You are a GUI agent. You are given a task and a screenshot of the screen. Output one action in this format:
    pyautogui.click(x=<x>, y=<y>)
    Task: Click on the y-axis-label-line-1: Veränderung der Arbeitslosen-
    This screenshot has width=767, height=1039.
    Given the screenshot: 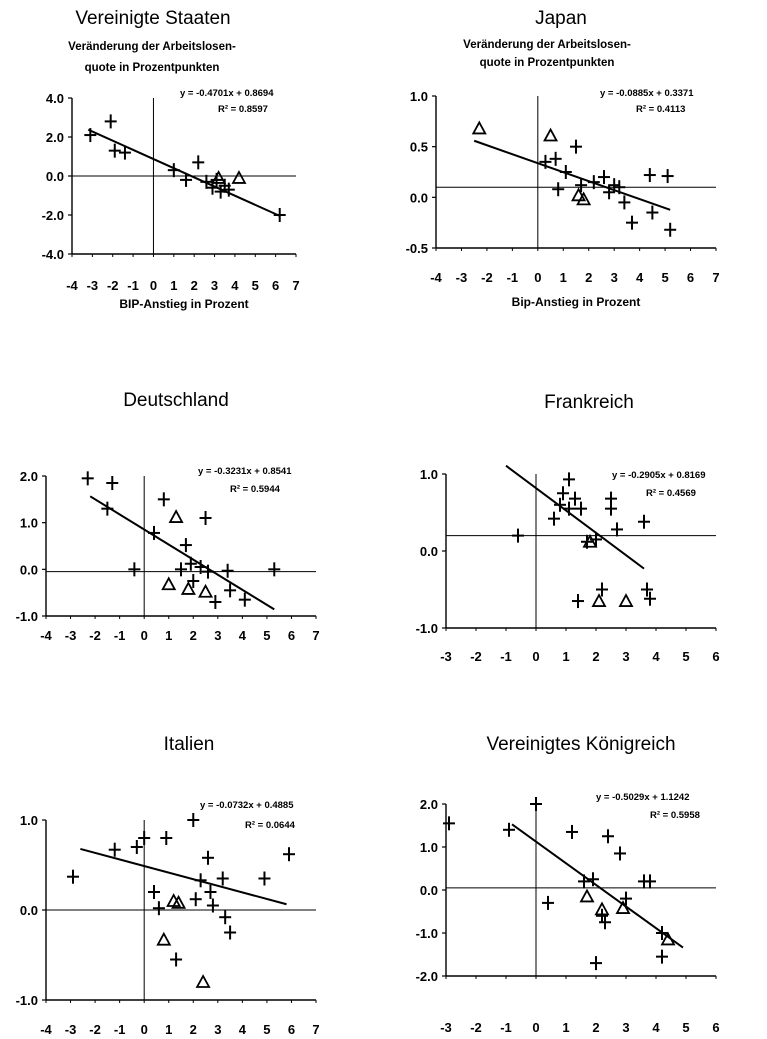 What is the action you would take?
    pyautogui.click(x=547, y=45)
    